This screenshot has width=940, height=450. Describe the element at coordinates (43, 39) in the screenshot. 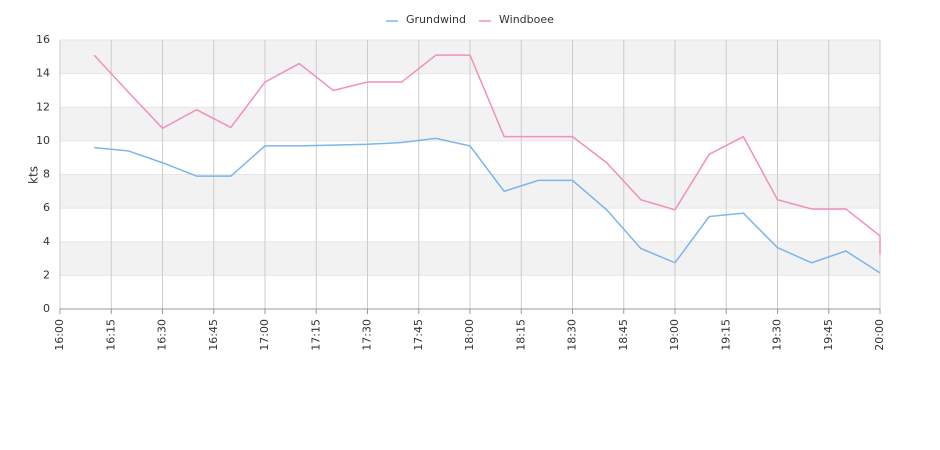

I see `y-tick-label: 16` at that location.